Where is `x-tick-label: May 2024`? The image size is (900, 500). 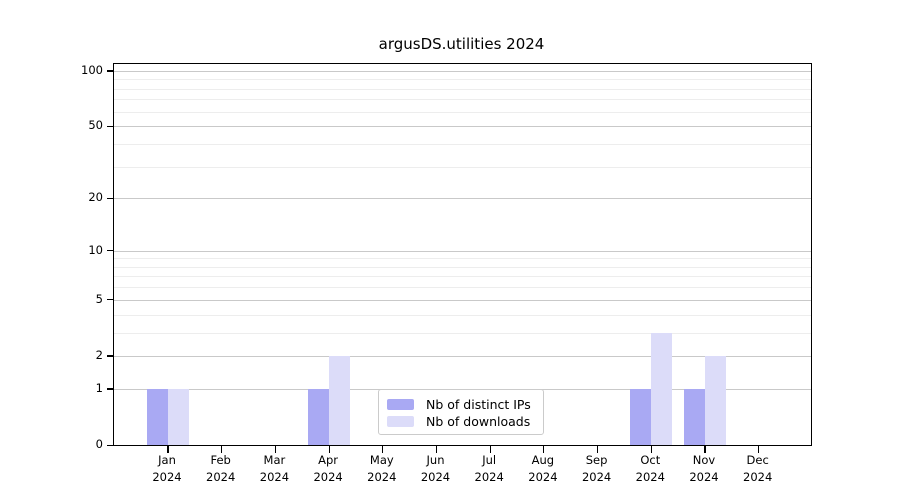
x-tick-label: May 2024 is located at coordinates (382, 468).